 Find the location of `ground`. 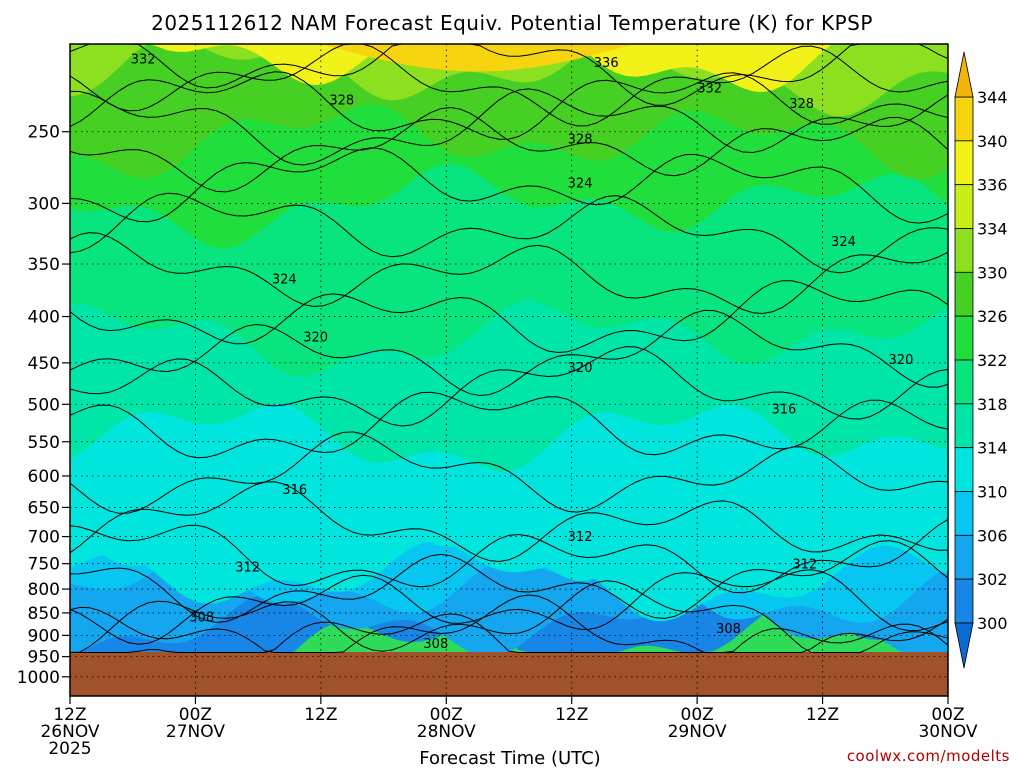

ground is located at coordinates (509, 674).